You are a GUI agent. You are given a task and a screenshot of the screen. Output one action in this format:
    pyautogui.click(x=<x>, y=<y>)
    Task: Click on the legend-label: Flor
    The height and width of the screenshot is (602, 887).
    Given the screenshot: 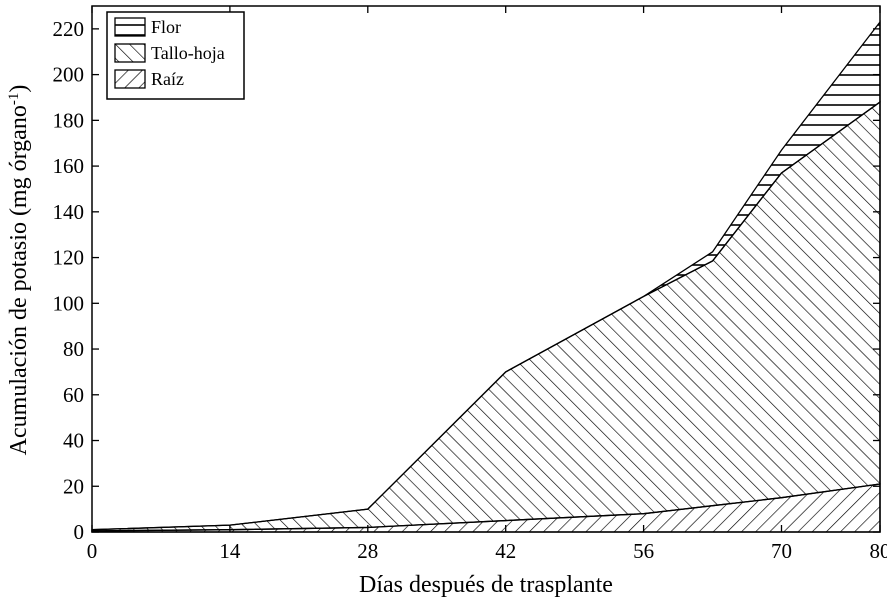 What is the action you would take?
    pyautogui.click(x=166, y=27)
    